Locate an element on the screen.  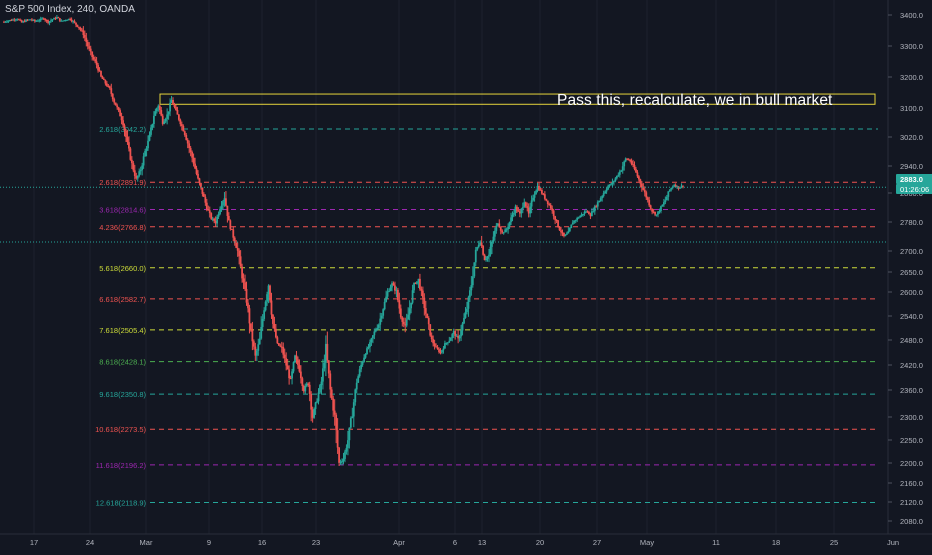
price-lines is located at coordinates (444, 214).